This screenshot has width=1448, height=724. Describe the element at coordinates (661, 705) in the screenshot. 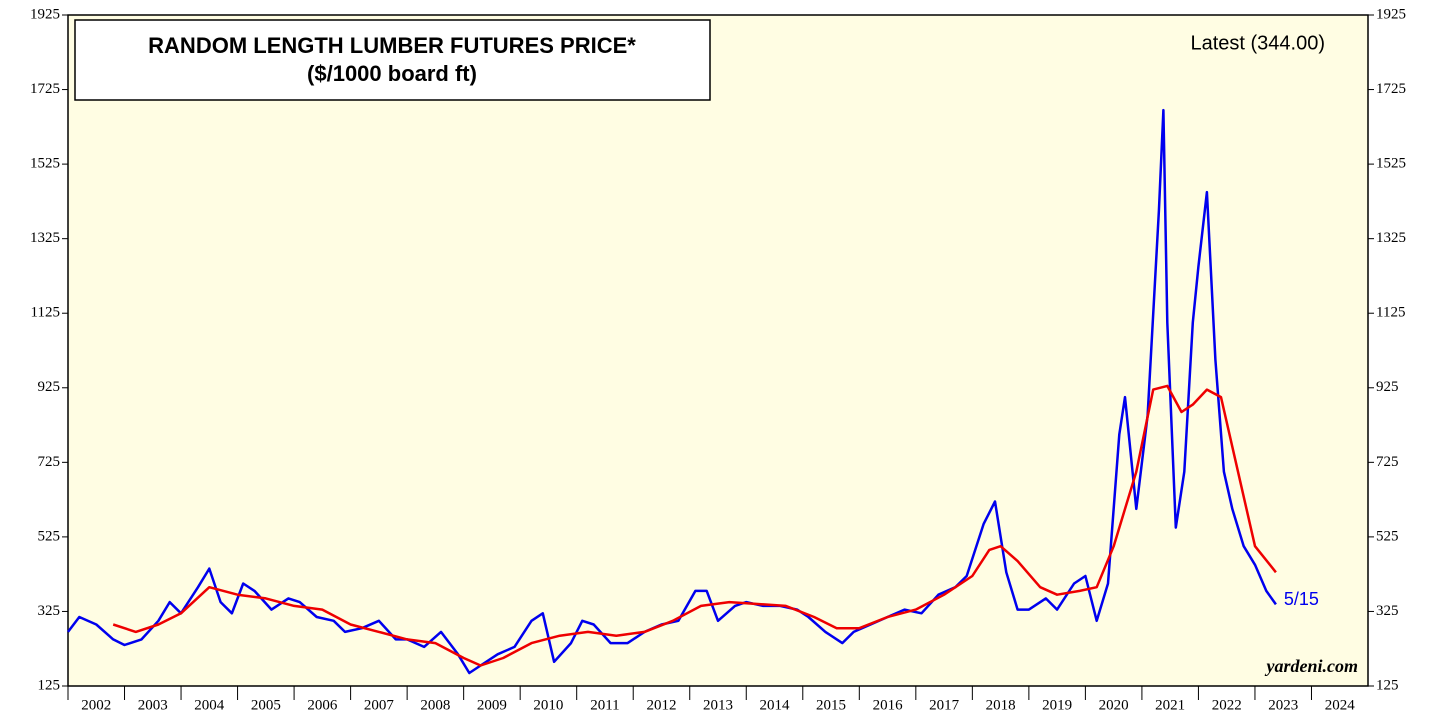

I see `x-tick-label: 2012` at that location.